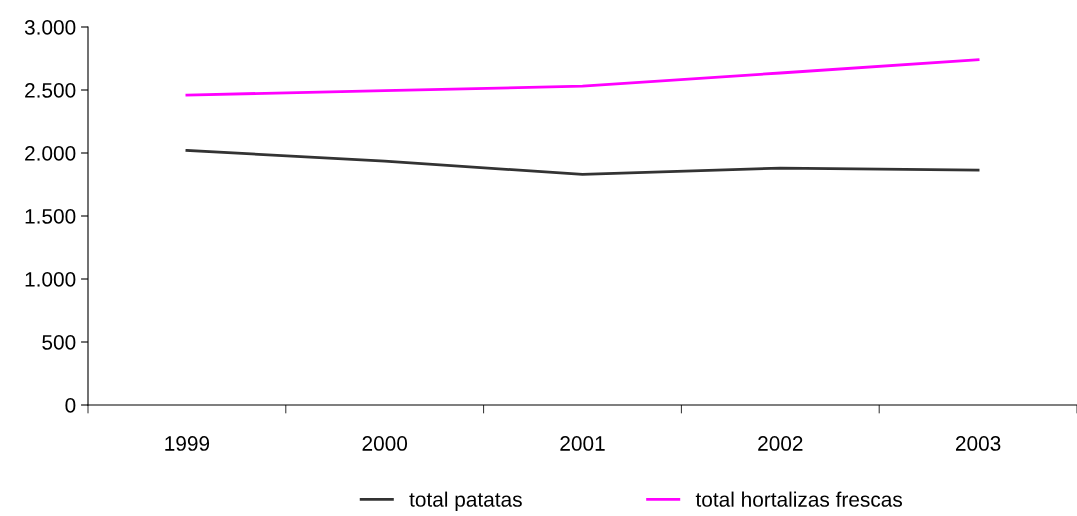  What do you see at coordinates (59, 342) in the screenshot?
I see `y-tick-label: 500` at bounding box center [59, 342].